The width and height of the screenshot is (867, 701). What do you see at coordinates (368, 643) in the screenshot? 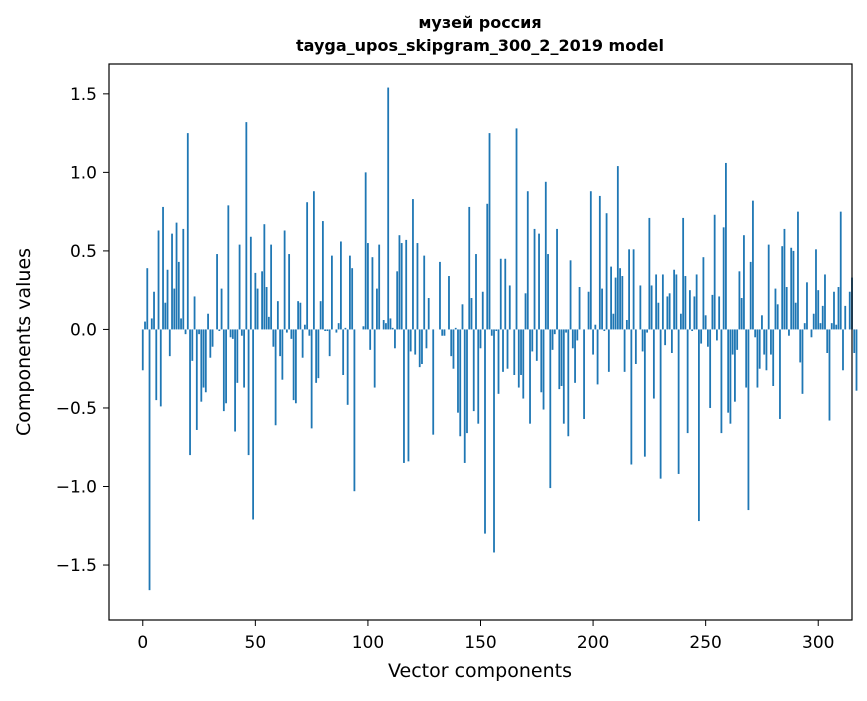
I see `x-tick-label: 100` at bounding box center [368, 643].